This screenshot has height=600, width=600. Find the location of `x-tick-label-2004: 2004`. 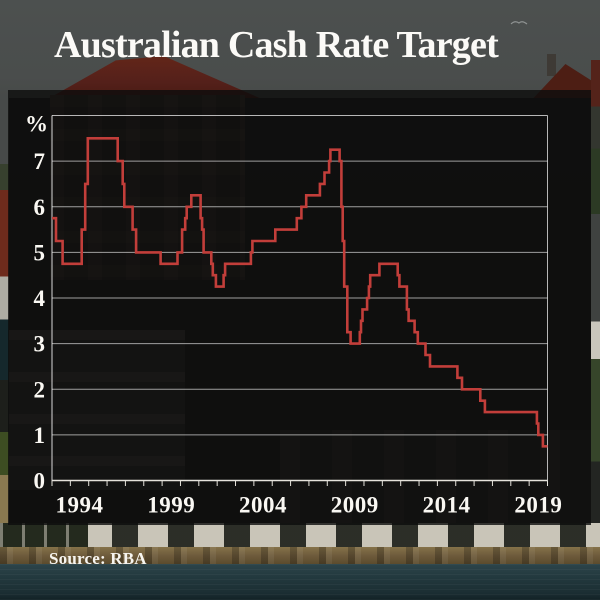

x-tick-label-2004: 2004 is located at coordinates (263, 505).